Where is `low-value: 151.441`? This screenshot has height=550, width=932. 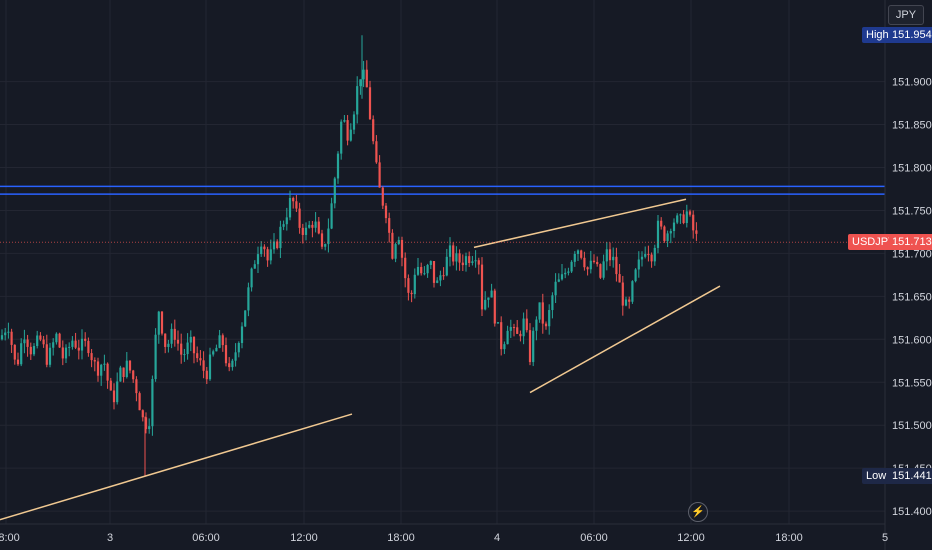
low-value: 151.441 is located at coordinates (910, 475).